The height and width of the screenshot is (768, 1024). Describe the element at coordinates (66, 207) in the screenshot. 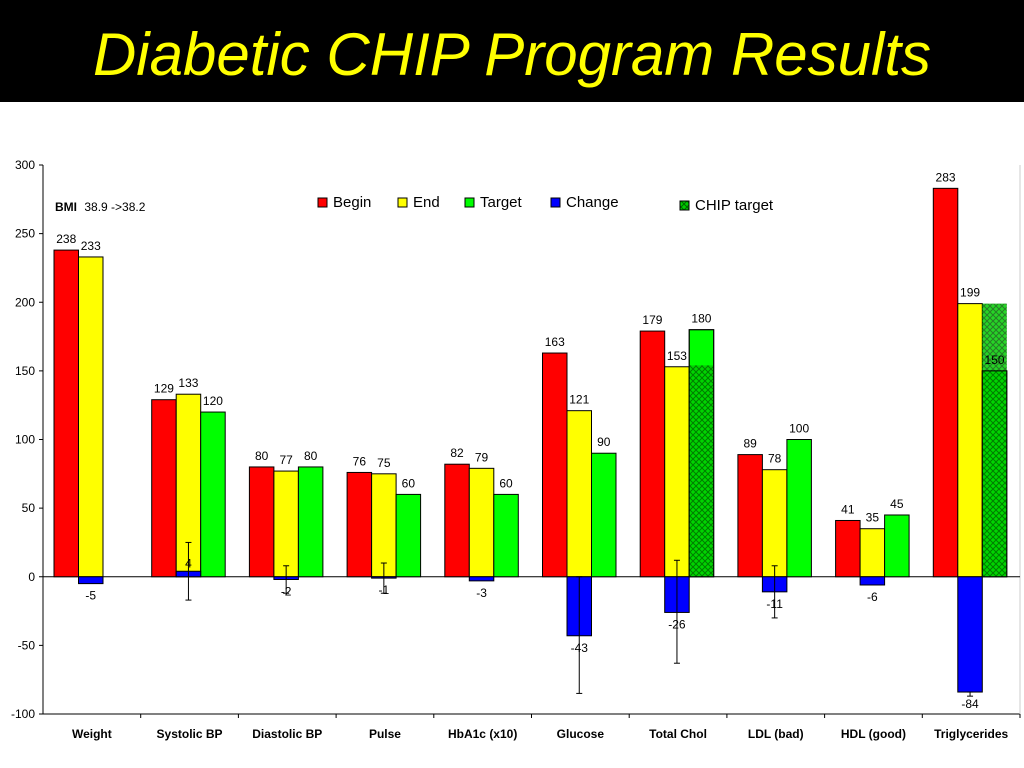

I see `bmi-label: BMI` at that location.